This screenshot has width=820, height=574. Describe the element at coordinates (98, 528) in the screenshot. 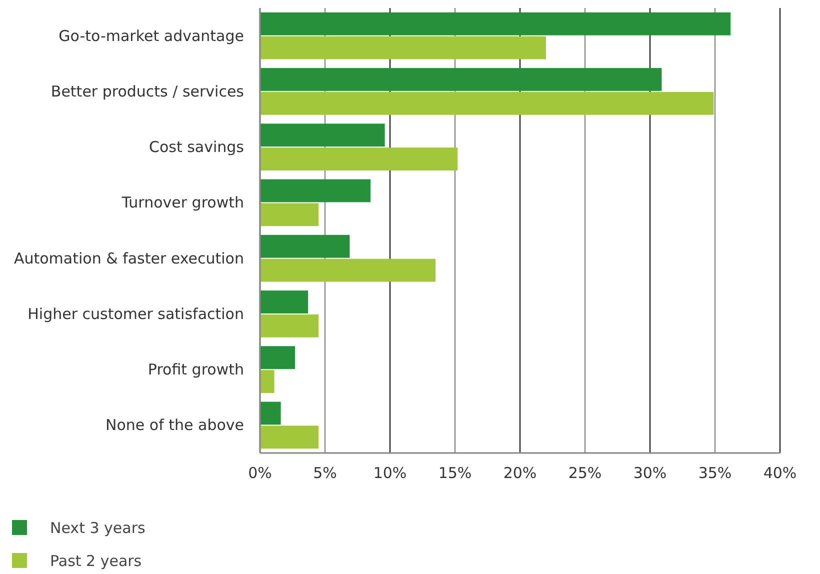

I see `legend-label: Next 3 years` at that location.